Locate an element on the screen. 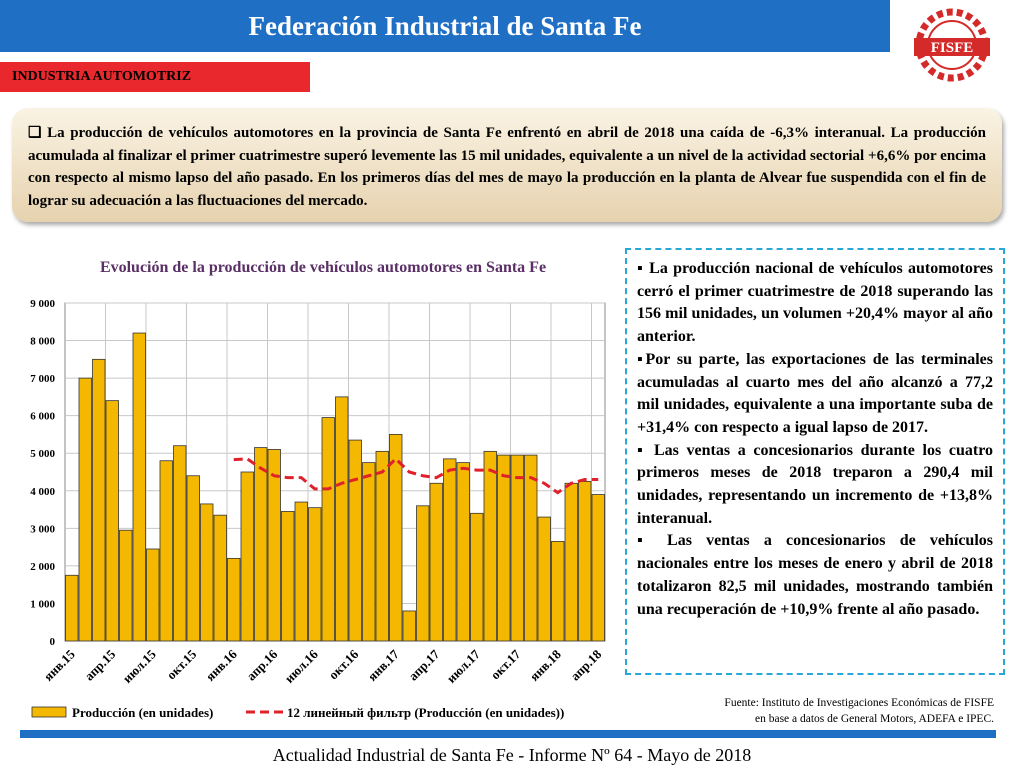  x-tick-label: апр.17 is located at coordinates (423, 664).